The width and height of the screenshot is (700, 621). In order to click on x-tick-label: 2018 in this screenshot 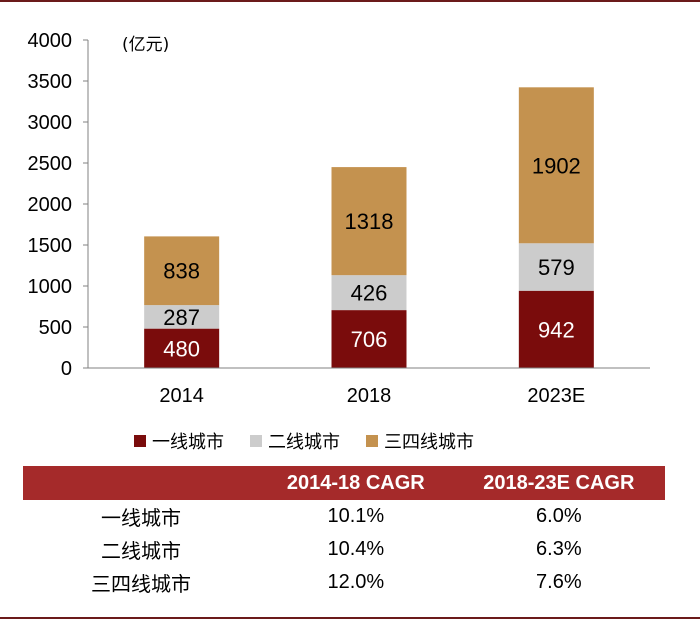, I will do `click(369, 396)`.